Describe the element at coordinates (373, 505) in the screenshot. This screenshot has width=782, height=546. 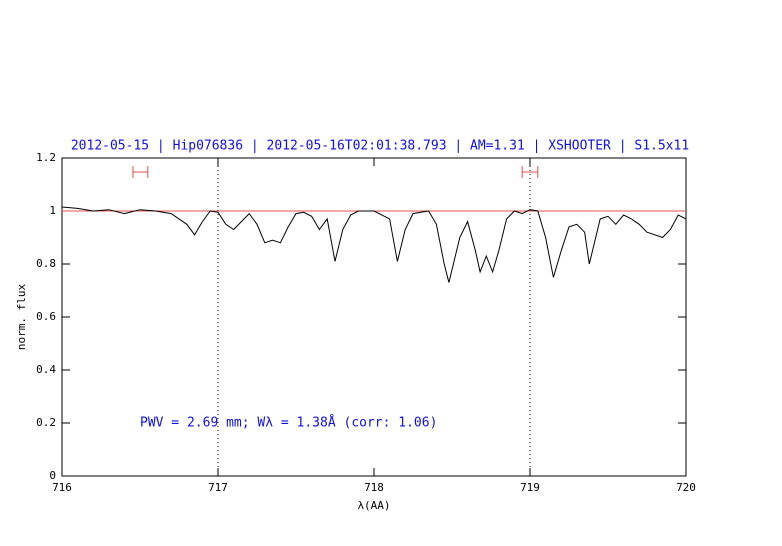
I see `x-axis-label: λ(AA)` at that location.